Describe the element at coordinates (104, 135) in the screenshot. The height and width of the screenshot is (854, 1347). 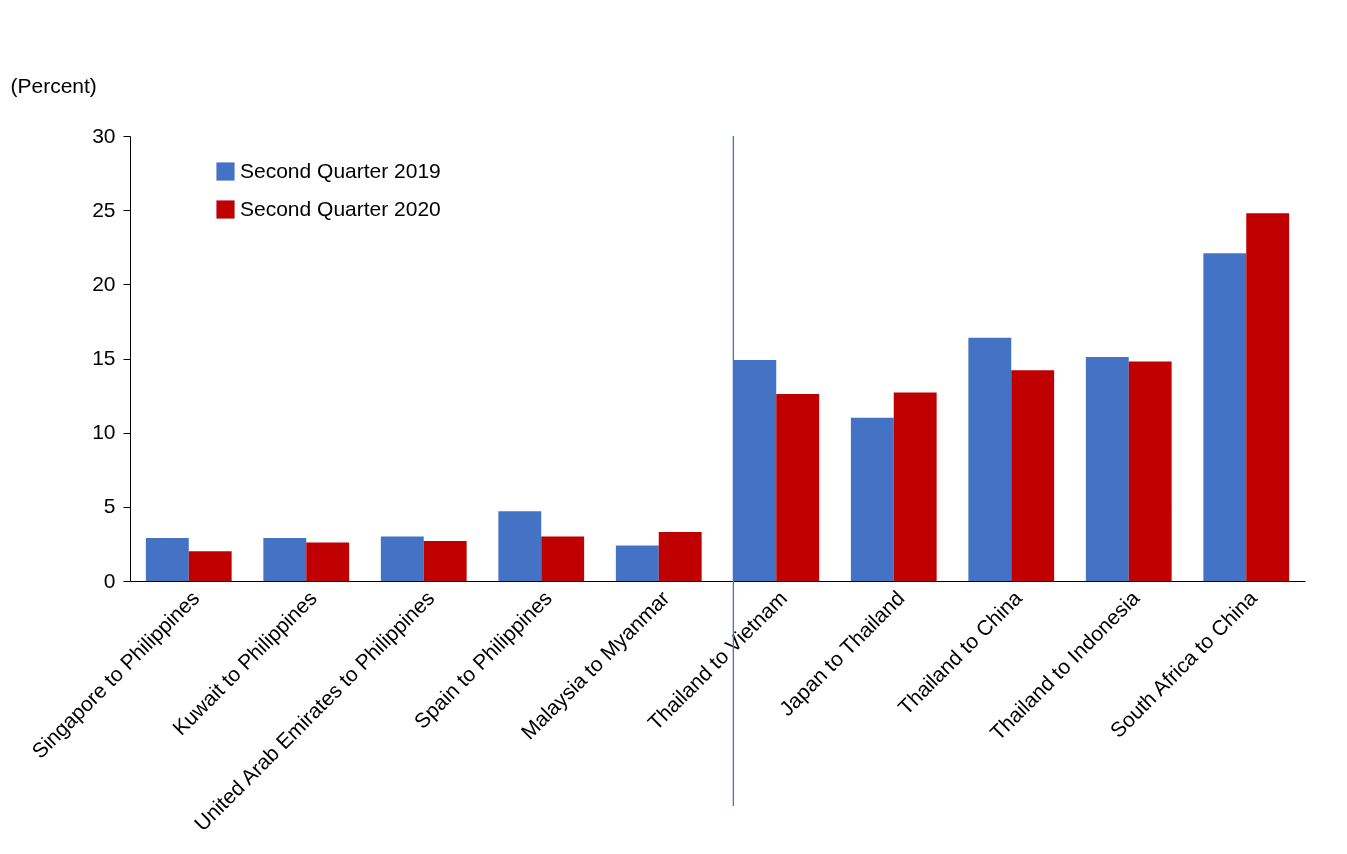
I see `y-tick-label: 30` at that location.